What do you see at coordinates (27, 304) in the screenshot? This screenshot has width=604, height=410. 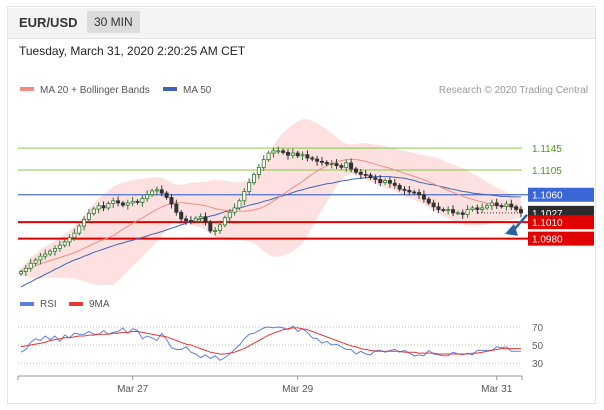 I see `rsi-legend-swatch` at bounding box center [27, 304].